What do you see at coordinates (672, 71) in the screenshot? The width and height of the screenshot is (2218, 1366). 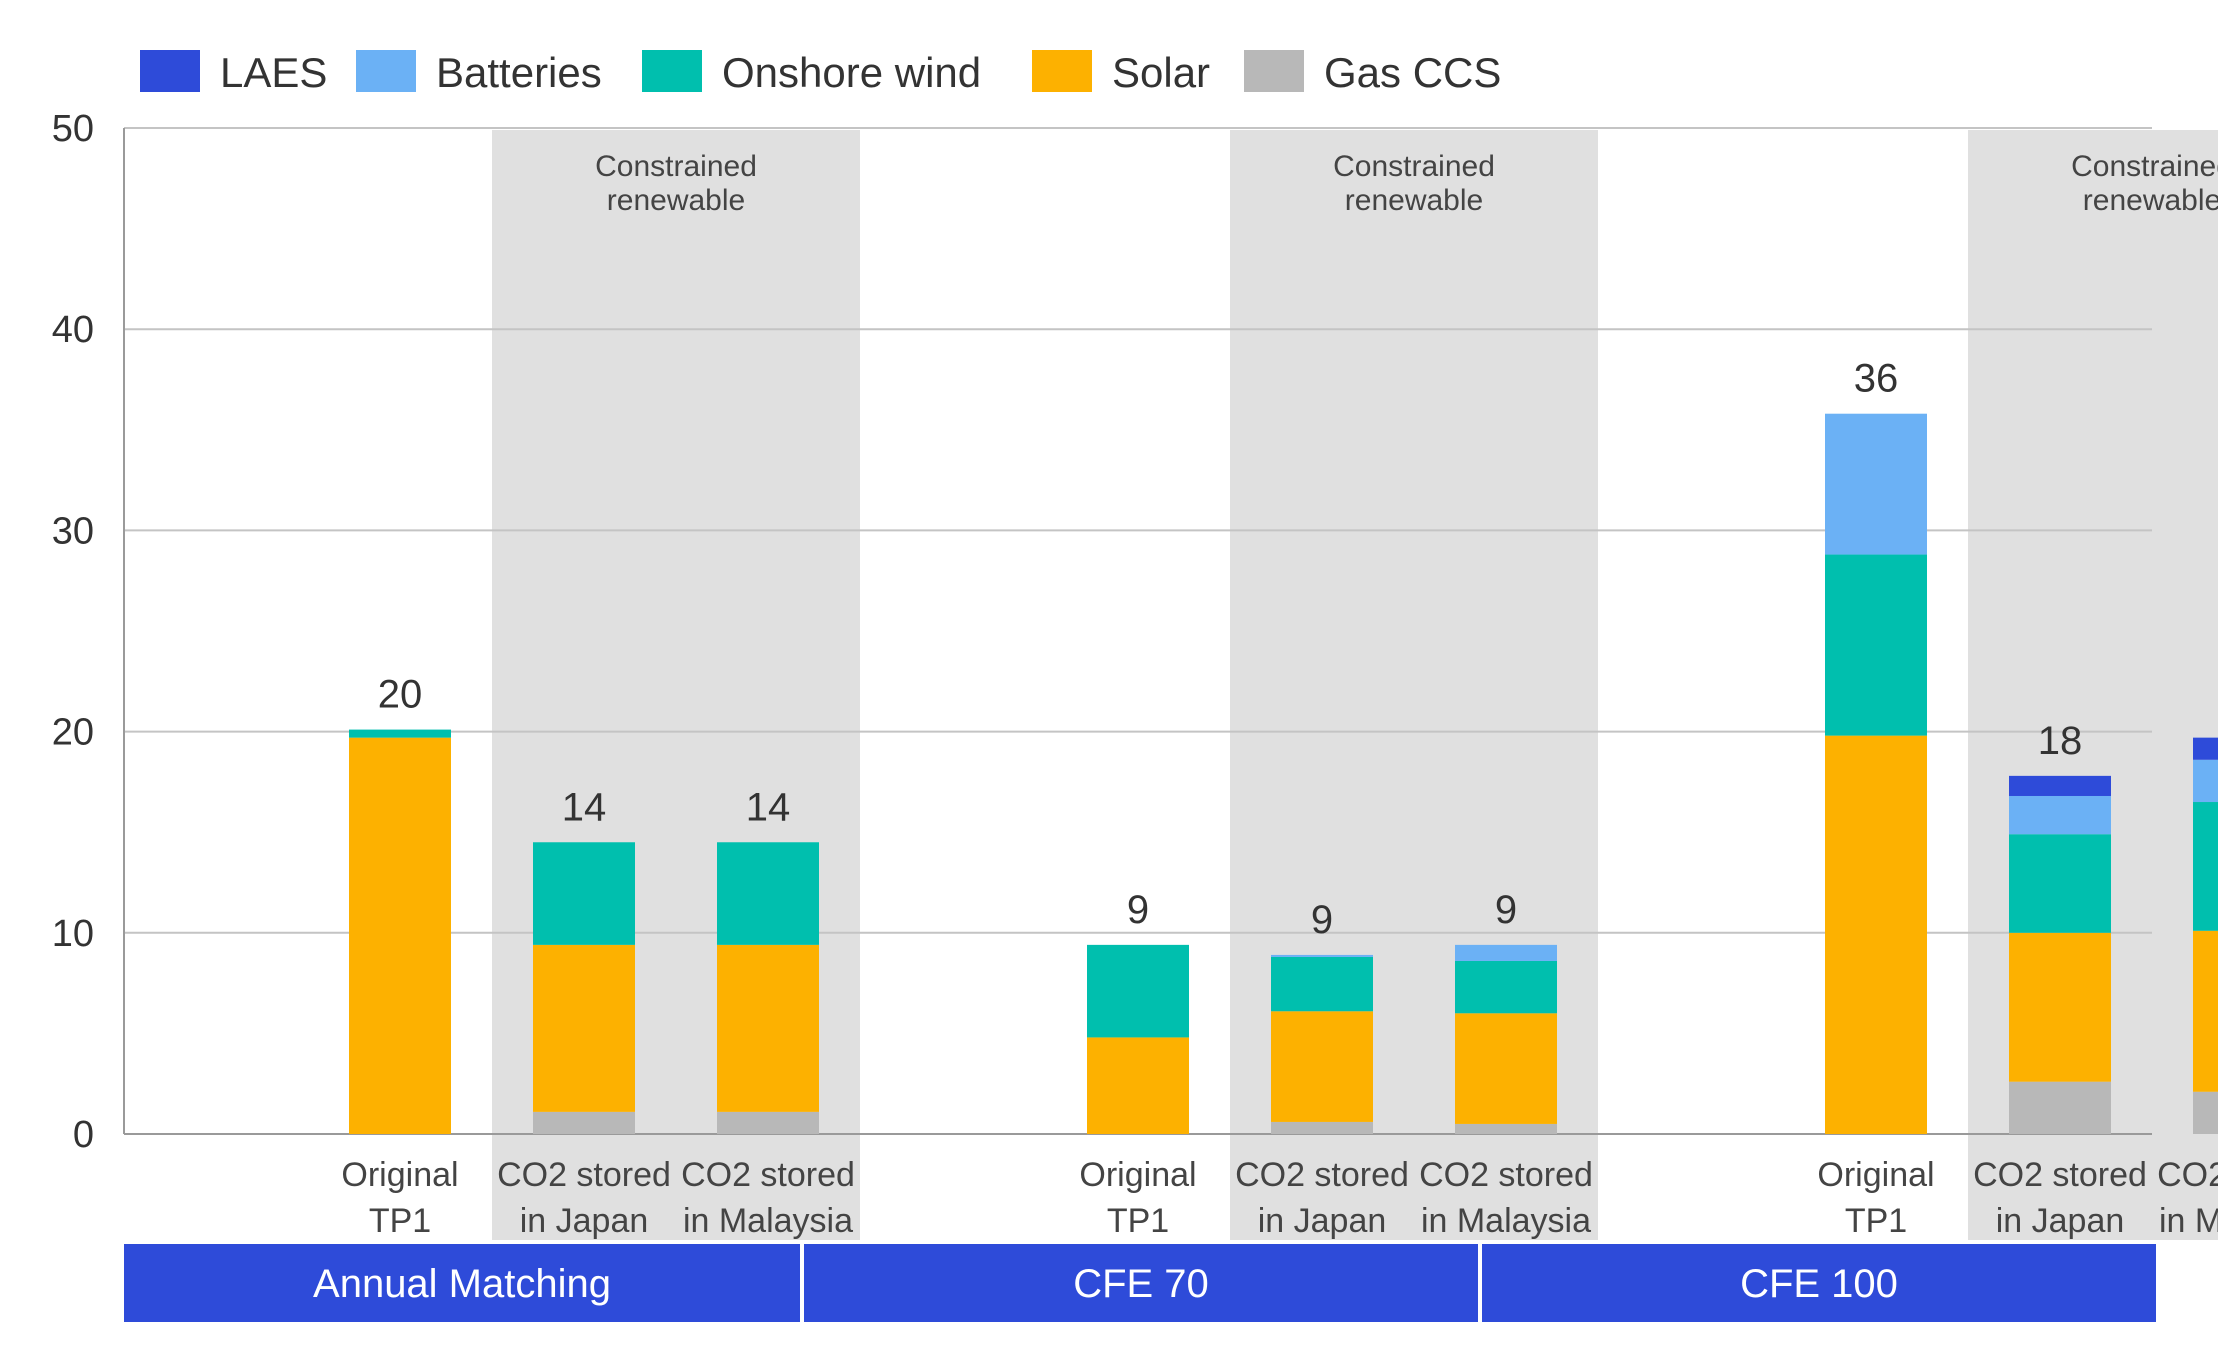 I see `legend-swatch-onshore-wind` at bounding box center [672, 71].